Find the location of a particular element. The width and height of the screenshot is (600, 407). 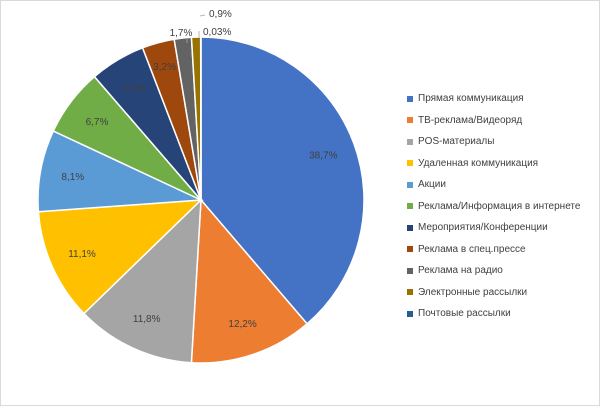

data-label-7: 5,5% is located at coordinates (134, 89).